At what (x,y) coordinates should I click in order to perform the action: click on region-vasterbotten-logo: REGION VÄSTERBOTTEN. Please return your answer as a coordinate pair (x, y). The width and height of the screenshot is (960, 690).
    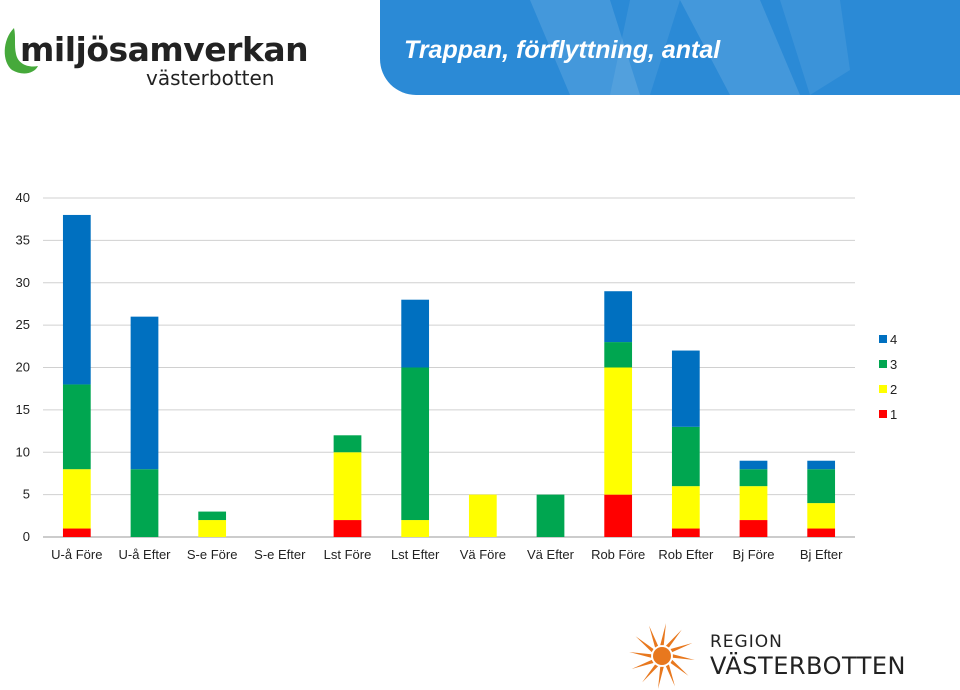
    Looking at the image, I should click on (776, 655).